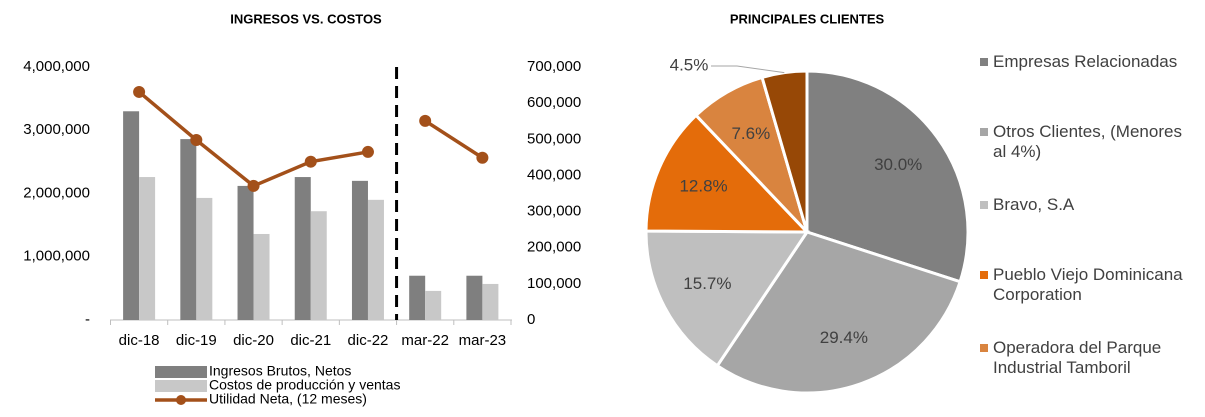 This screenshot has width=1205, height=417. What do you see at coordinates (56, 192) in the screenshot?
I see `y-tick-label: 2,000,000` at bounding box center [56, 192].